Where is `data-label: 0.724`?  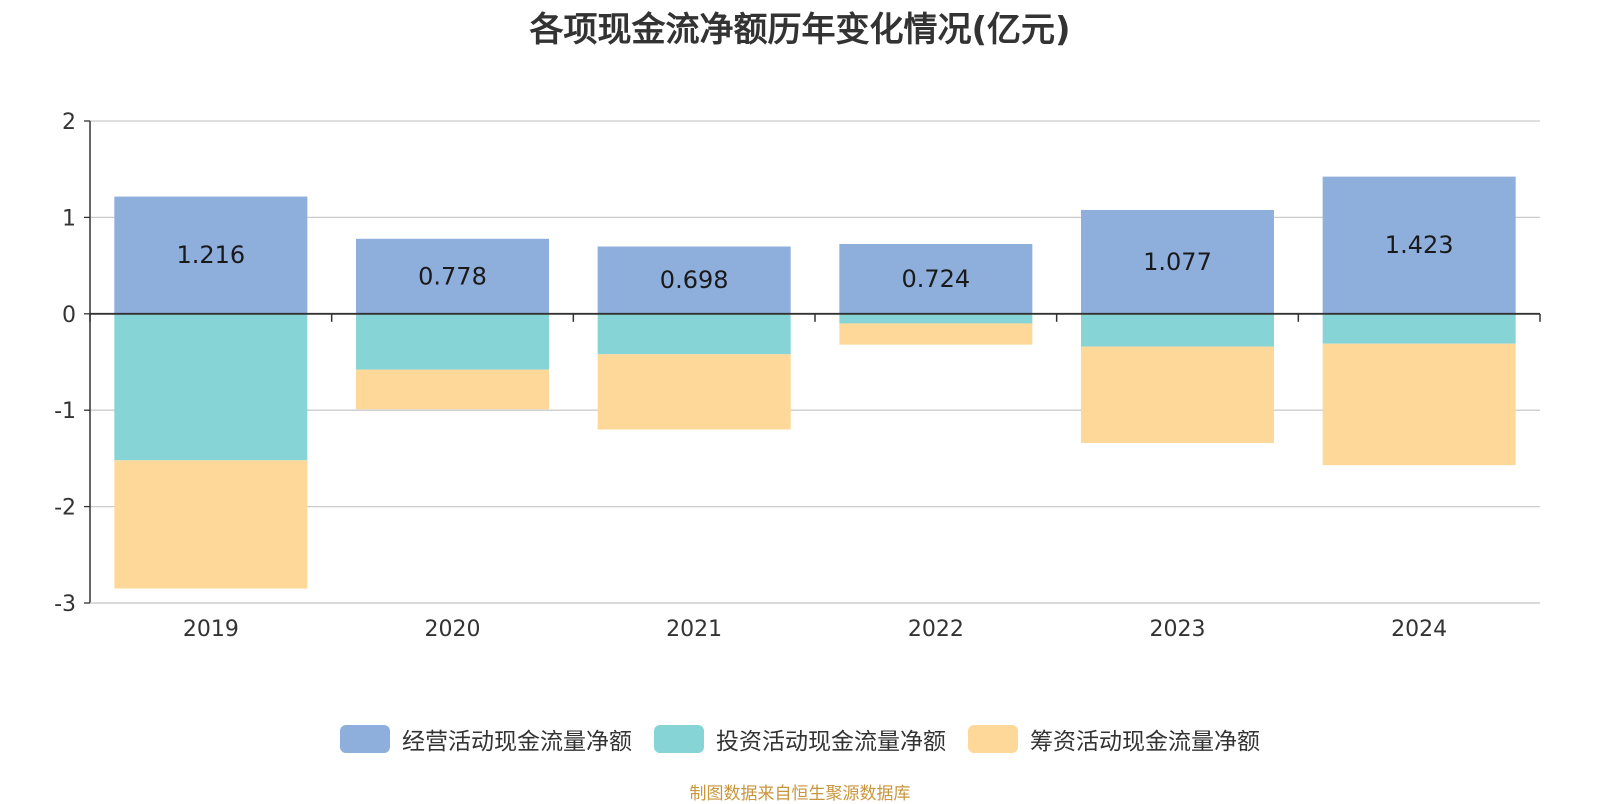 data-label: 0.724 is located at coordinates (935, 279).